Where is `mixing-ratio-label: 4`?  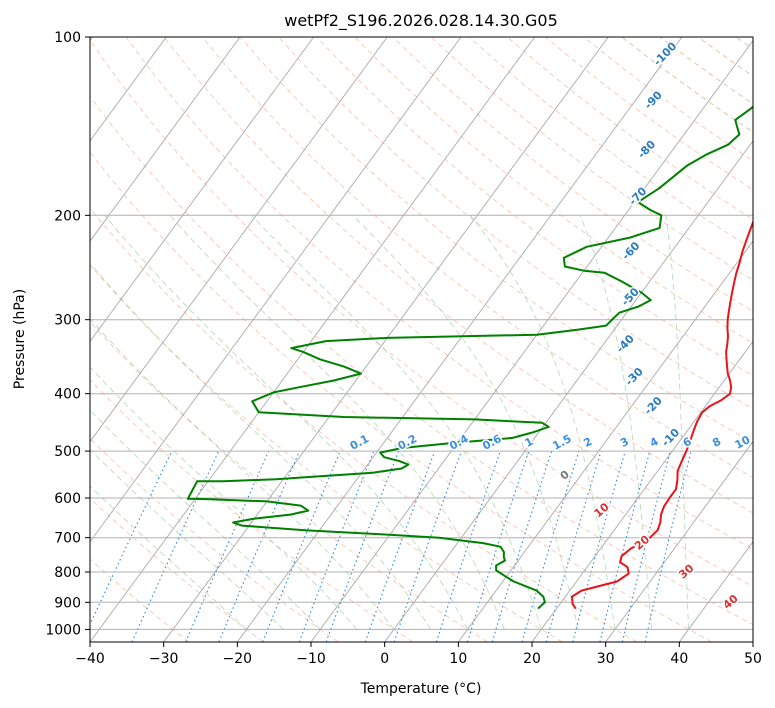 mixing-ratio-label: 4 is located at coordinates (654, 442).